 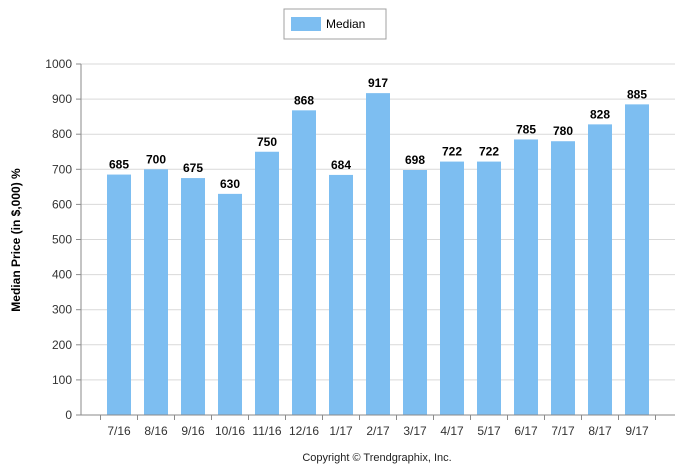 What do you see at coordinates (62, 310) in the screenshot?
I see `y-tick-label: 300` at bounding box center [62, 310].